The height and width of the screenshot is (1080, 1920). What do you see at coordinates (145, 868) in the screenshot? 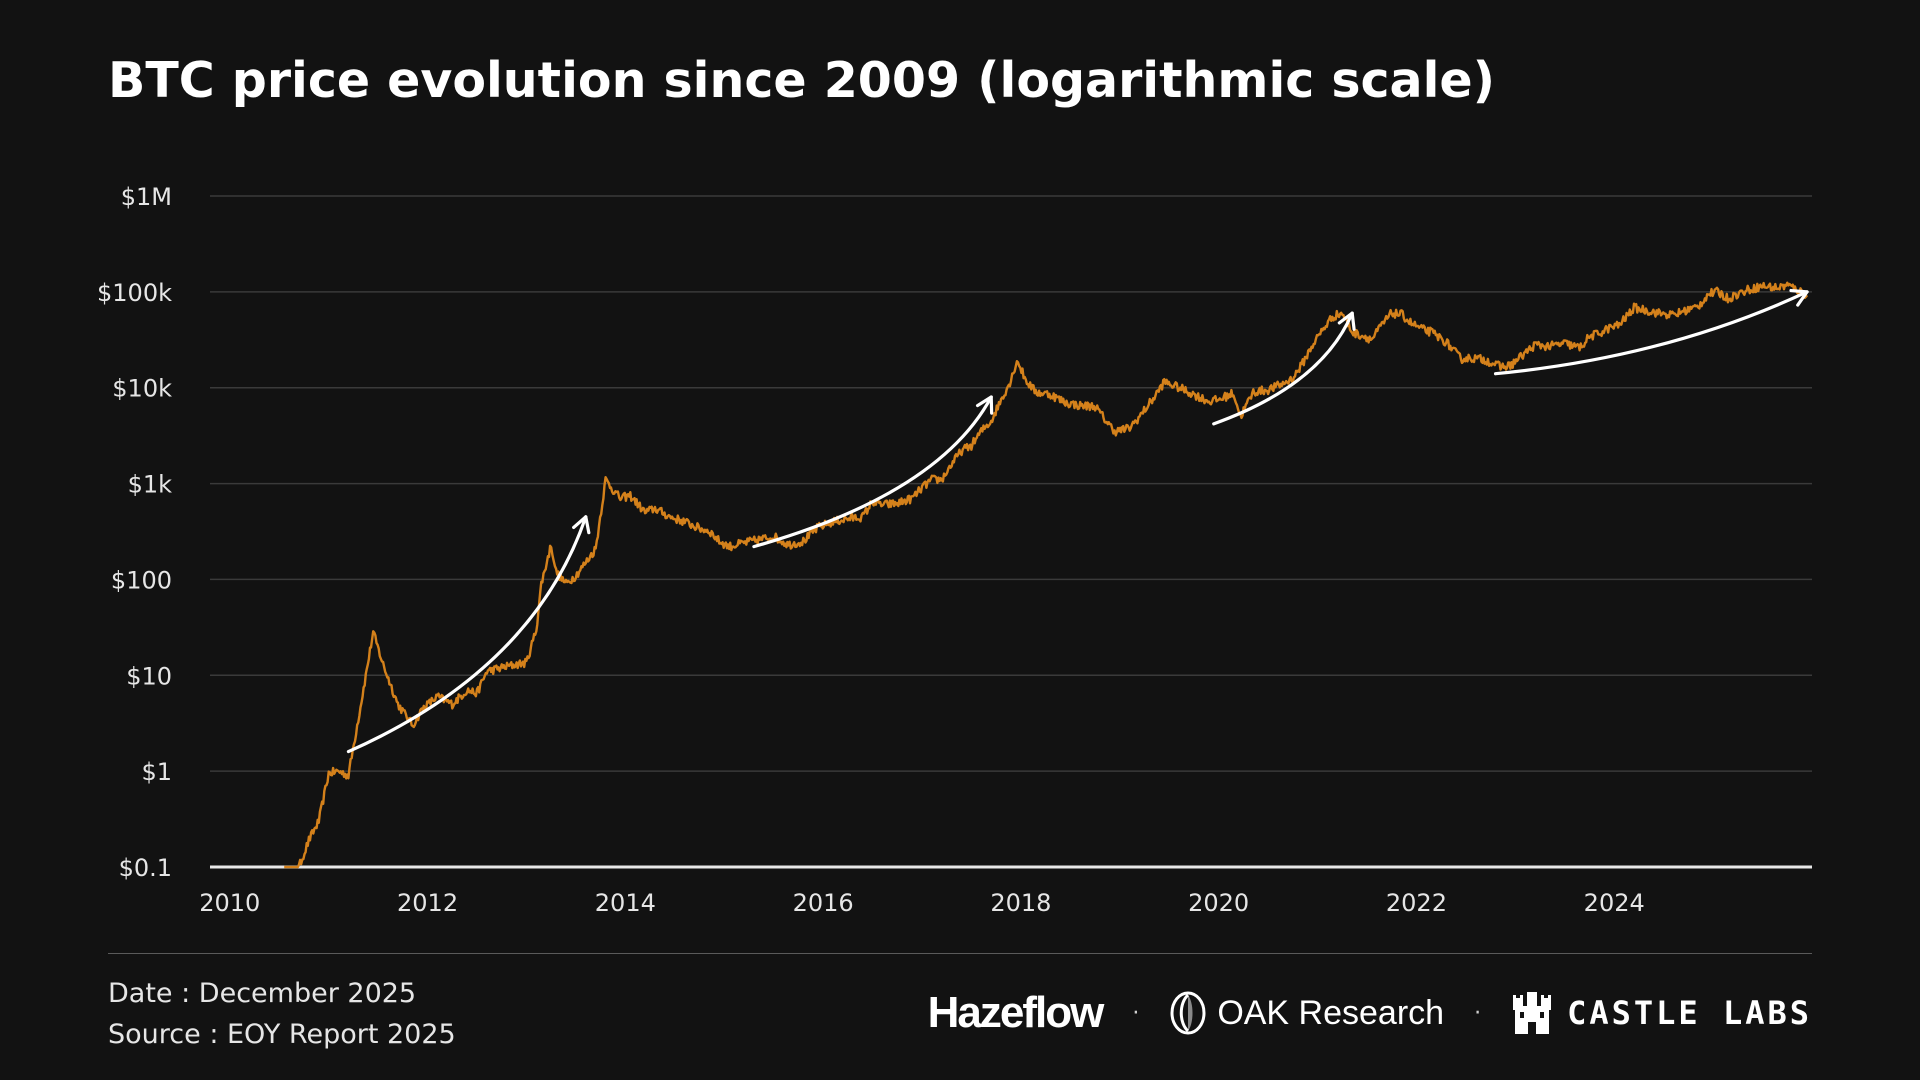
I see `y-tick-label: $0.1` at bounding box center [145, 868].